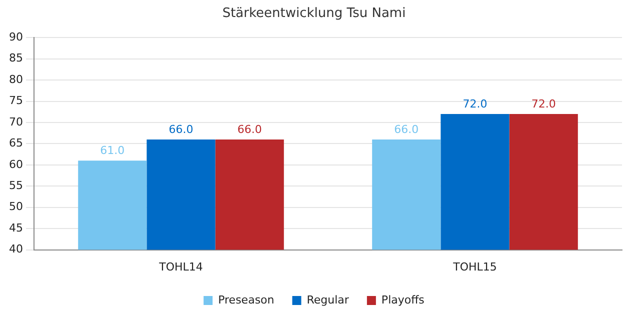 The height and width of the screenshot is (320, 640). What do you see at coordinates (15, 143) in the screenshot?
I see `y-tick-label: 65` at bounding box center [15, 143].